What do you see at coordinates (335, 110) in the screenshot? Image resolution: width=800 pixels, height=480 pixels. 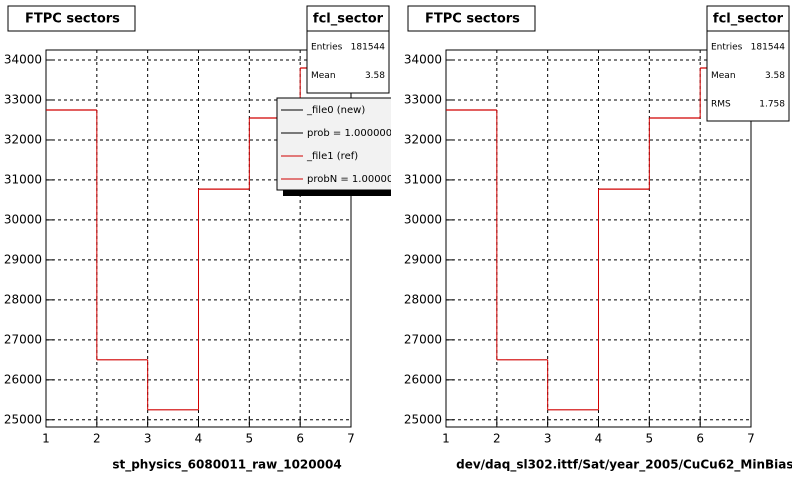 I see `legend-label: _file0 (new)` at bounding box center [335, 110].